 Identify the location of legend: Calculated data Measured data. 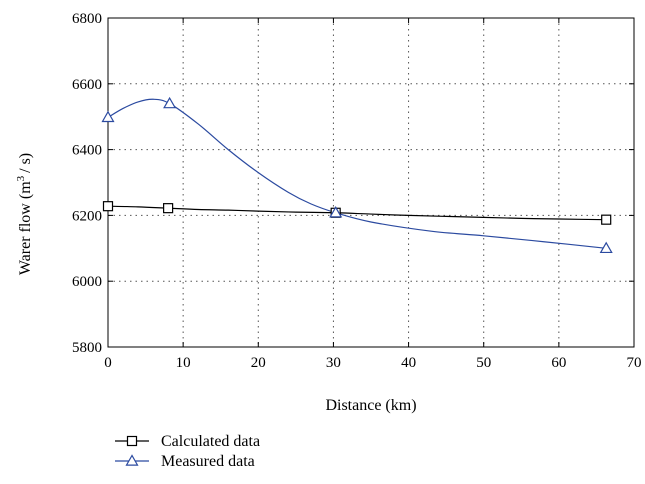
(187, 451).